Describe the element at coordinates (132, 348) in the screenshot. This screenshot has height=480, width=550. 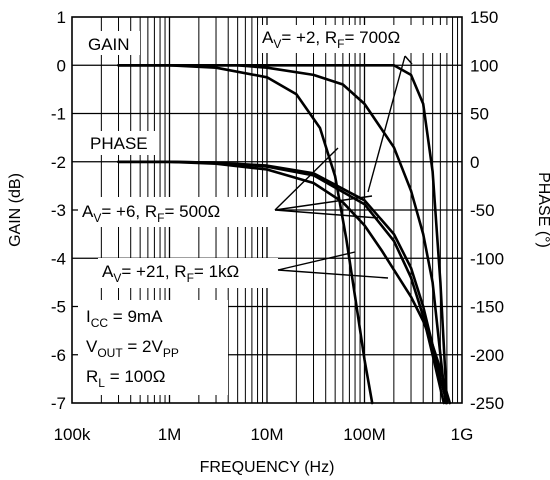
I see `vout-label: VOUT = 2VPP` at that location.